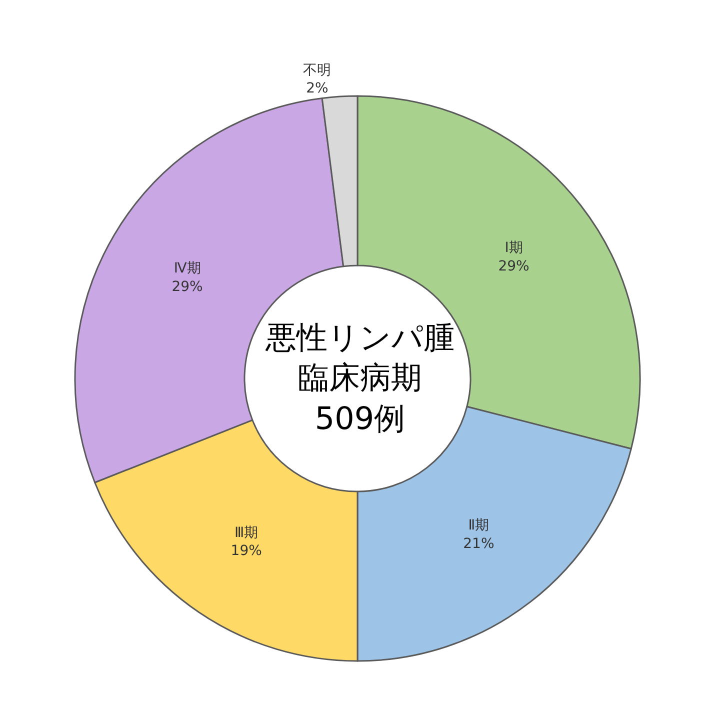 This screenshot has height=720, width=720. What do you see at coordinates (479, 526) in the screenshot?
I see `slice-label: Ⅱ期` at bounding box center [479, 526].